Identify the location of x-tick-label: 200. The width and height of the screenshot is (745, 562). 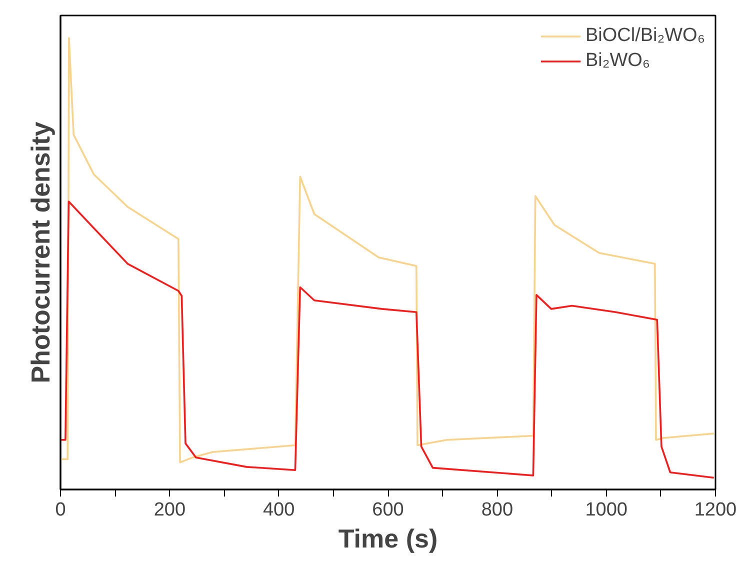
(170, 510).